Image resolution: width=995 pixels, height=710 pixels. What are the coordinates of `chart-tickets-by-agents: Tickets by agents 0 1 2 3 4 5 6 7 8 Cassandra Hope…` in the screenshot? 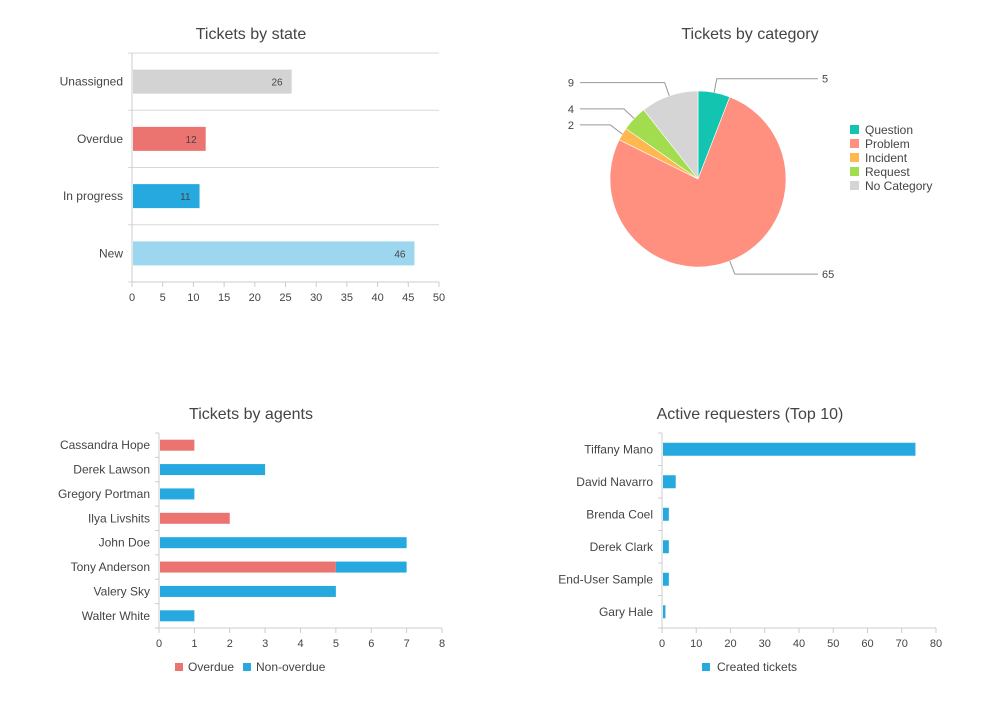 It's located at (251, 540).